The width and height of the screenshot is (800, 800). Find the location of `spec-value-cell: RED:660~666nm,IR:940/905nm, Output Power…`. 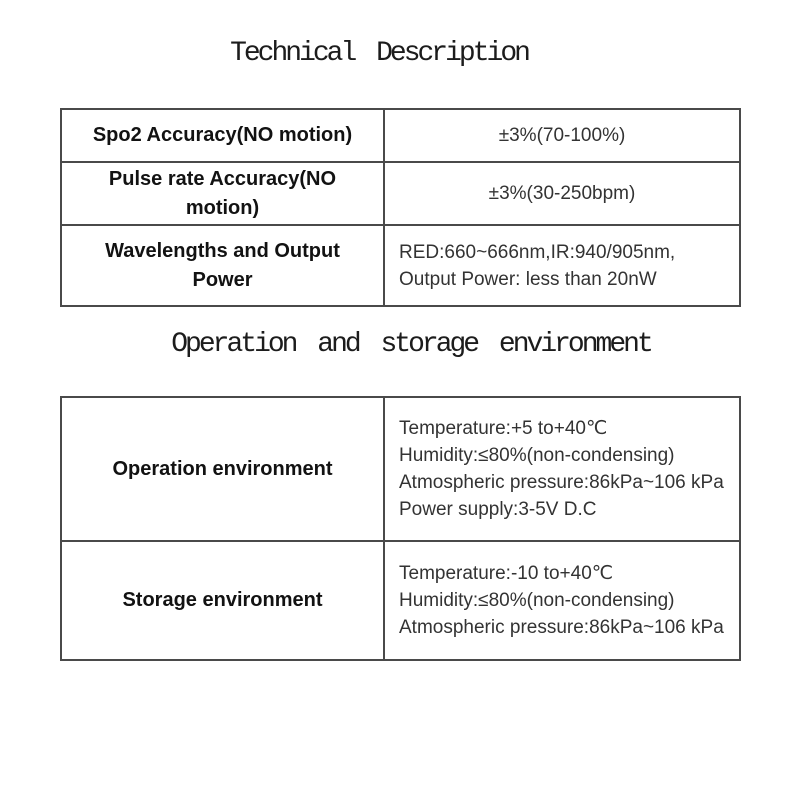

spec-value-cell: RED:660~666nm,IR:940/905nm, Output Power… is located at coordinates (562, 265).